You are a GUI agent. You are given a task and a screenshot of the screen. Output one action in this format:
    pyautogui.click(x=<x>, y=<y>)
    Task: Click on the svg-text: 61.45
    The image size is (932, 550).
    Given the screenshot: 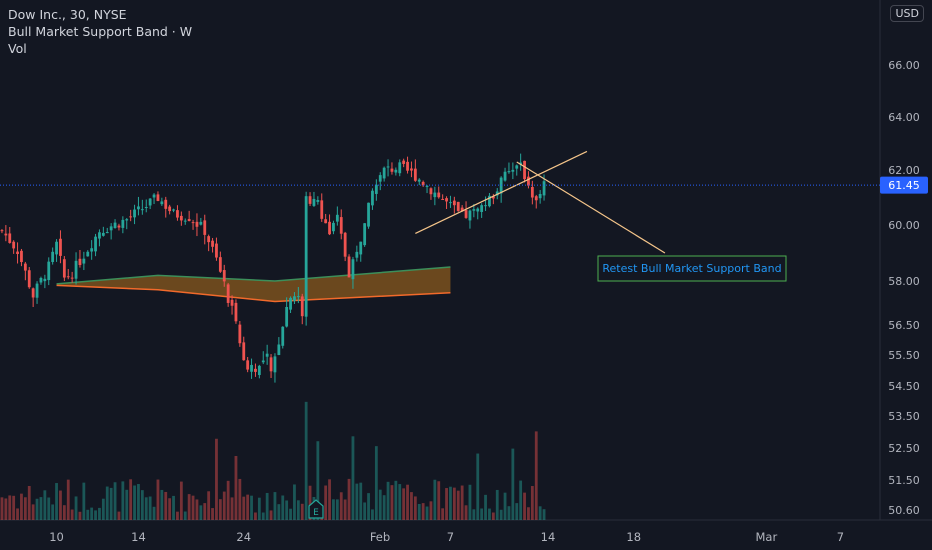 What is the action you would take?
    pyautogui.click(x=904, y=185)
    